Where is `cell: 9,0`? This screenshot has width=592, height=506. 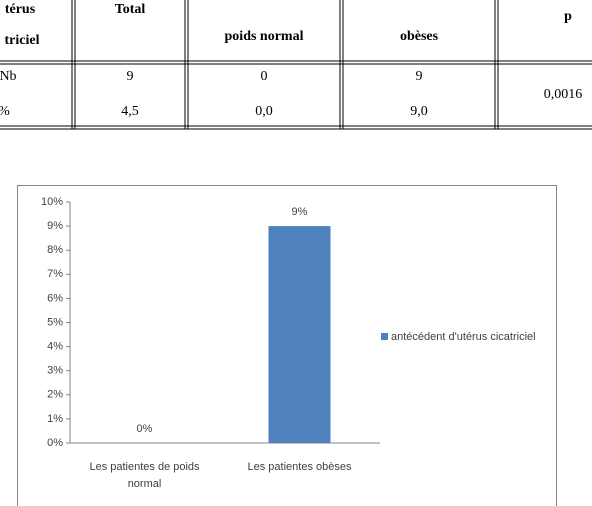
cell: 9,0 is located at coordinates (419, 111).